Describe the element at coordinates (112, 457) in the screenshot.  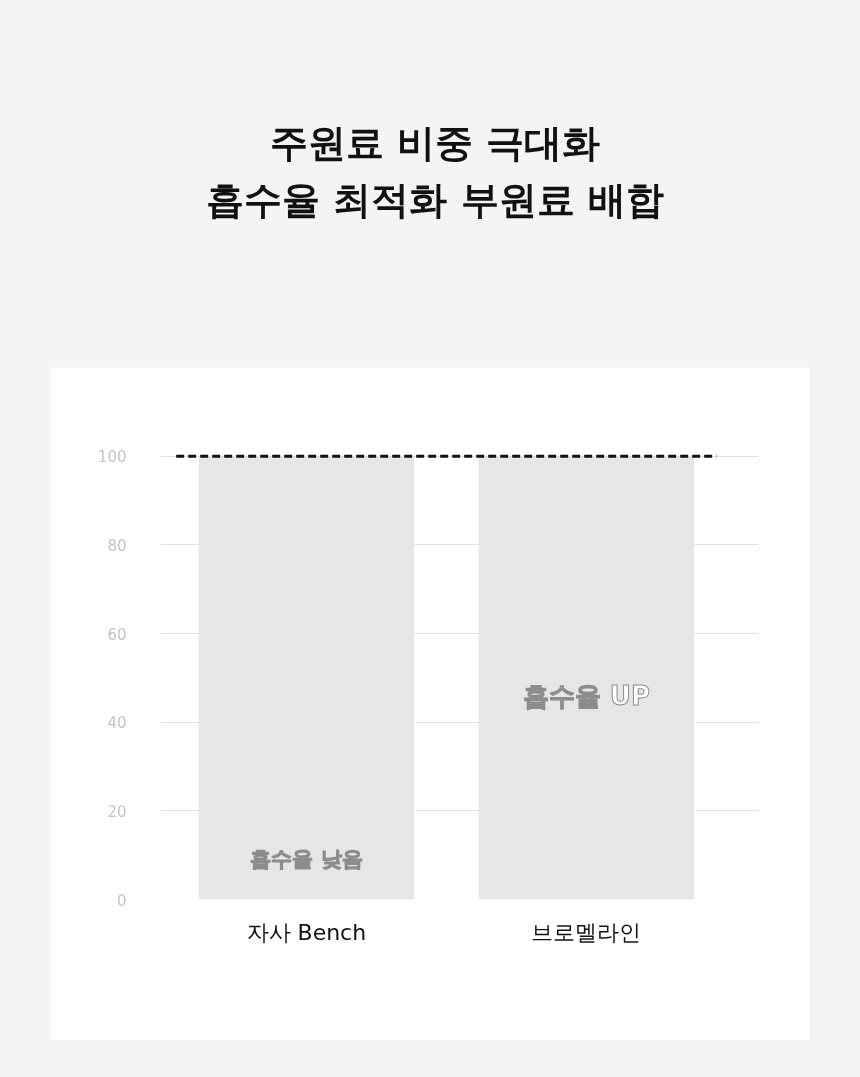
I see `y-tick-label: 100` at that location.